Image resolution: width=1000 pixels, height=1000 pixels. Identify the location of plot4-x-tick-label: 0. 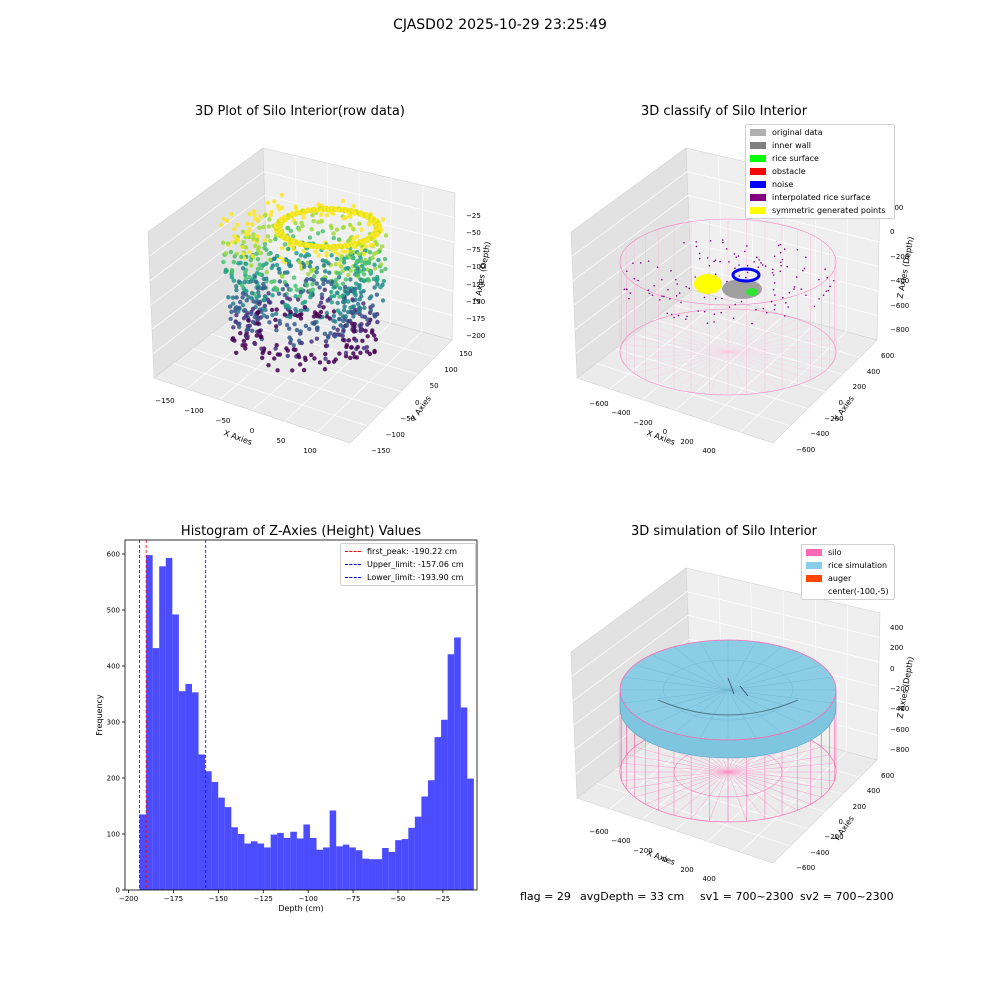
(665, 860).